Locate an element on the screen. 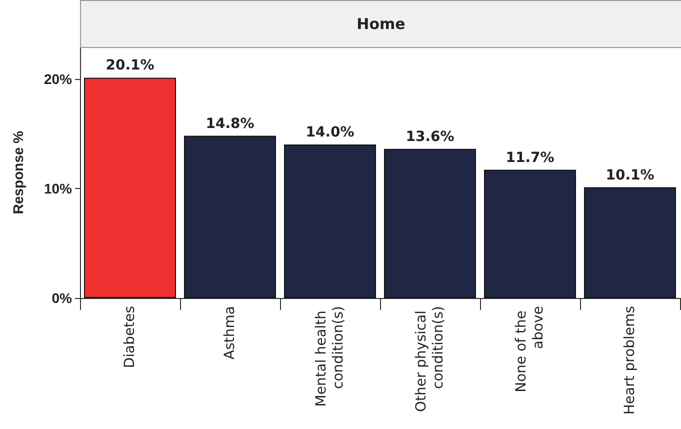 This screenshot has height=429, width=681. data-label: 10.1% is located at coordinates (630, 175).